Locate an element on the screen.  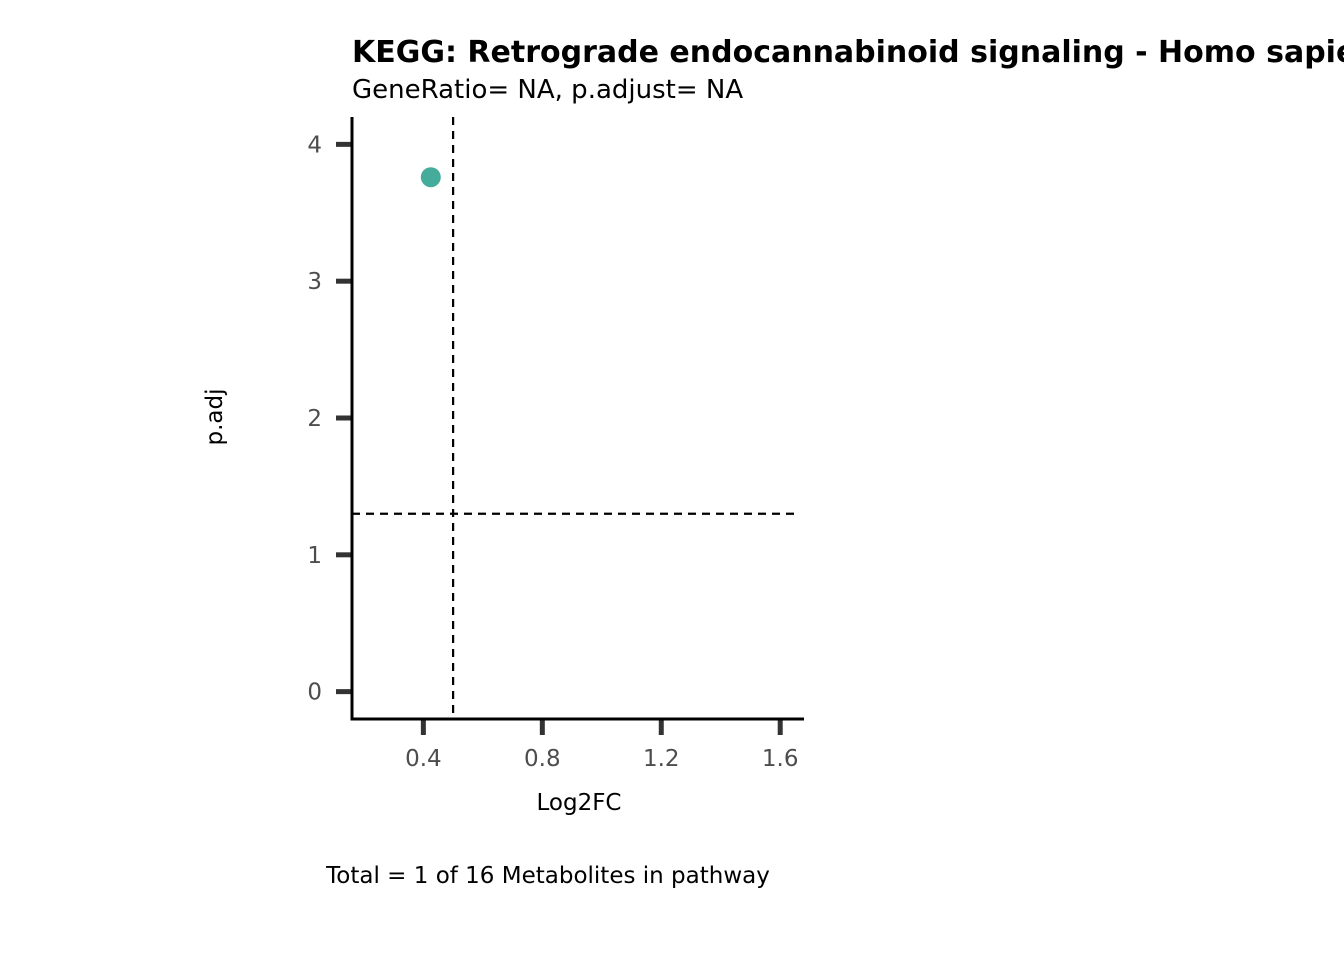
x-tick-label: 1.6 is located at coordinates (780, 759).